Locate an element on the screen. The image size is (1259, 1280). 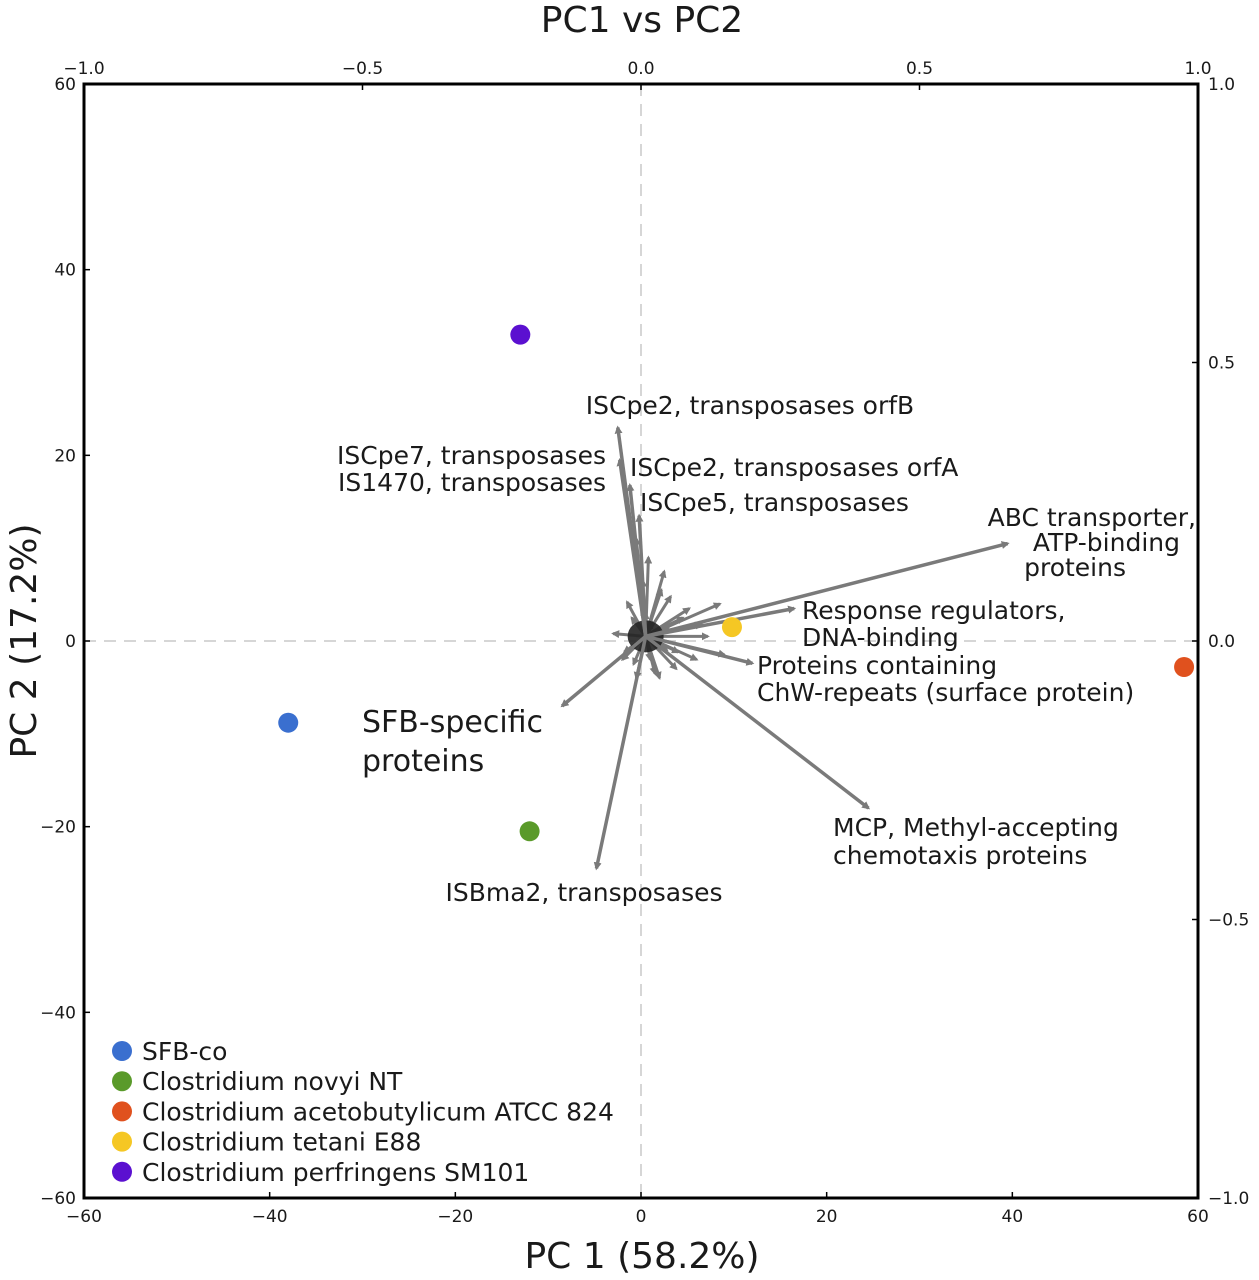
x-tick-label: −40 is located at coordinates (270, 1217).